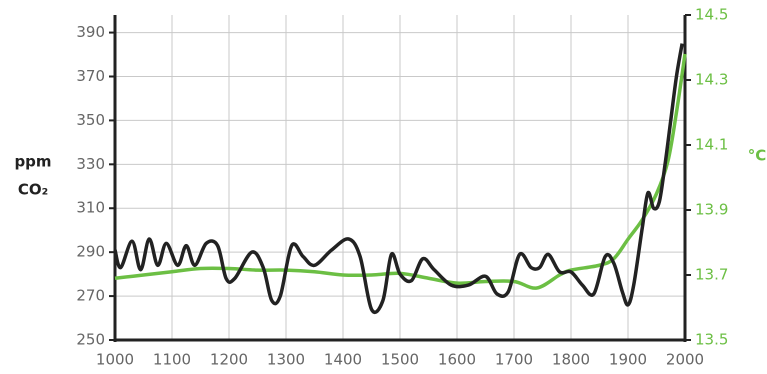 The height and width of the screenshot is (374, 767). Describe the element at coordinates (757, 156) in the screenshot. I see `y2-axis-label: °C` at that location.